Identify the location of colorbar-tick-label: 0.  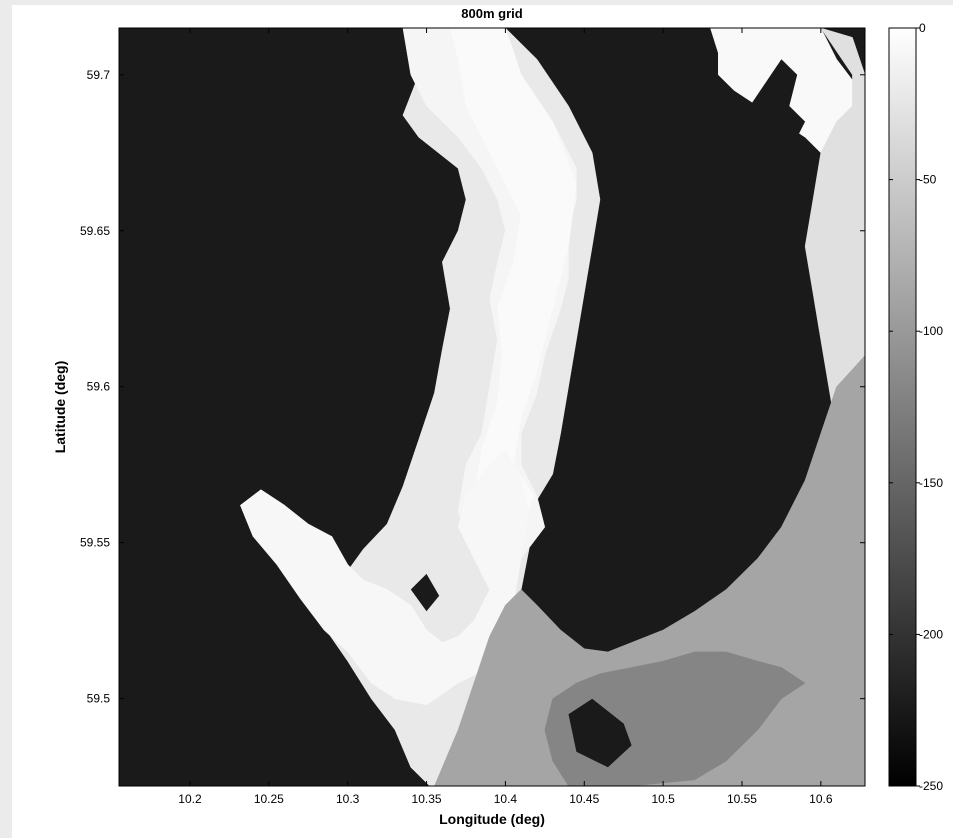
(922, 28).